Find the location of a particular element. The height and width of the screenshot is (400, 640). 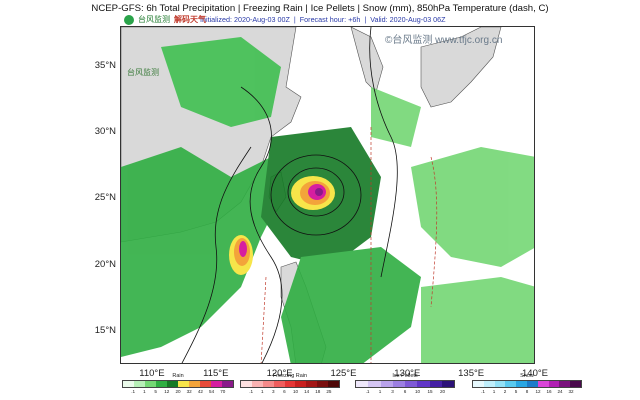

legend-title: Rain is located at coordinates (178, 376).